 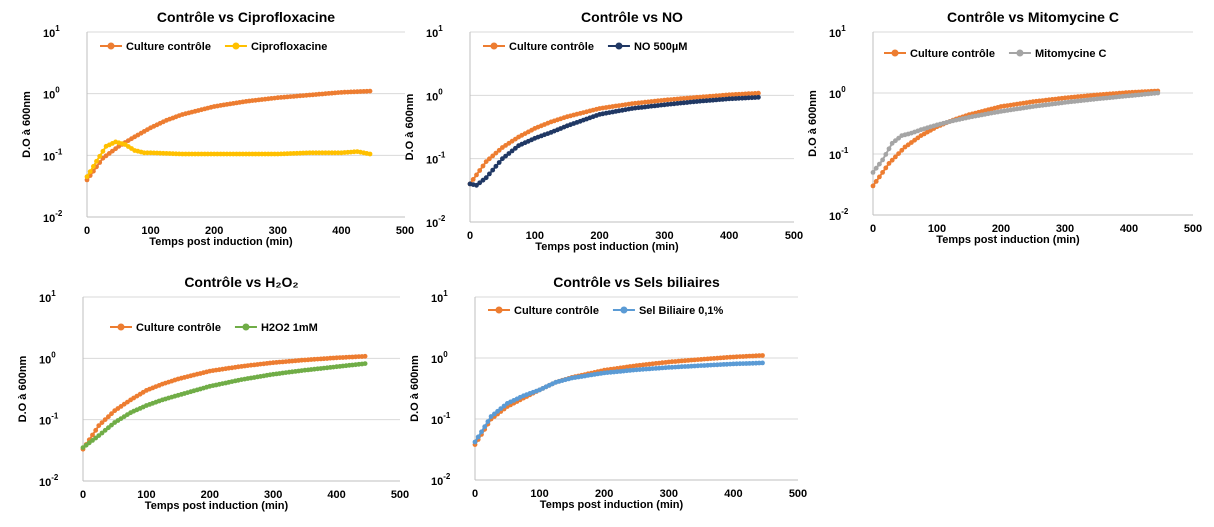 I want to click on tick-exponent: -2, so click(x=845, y=211).